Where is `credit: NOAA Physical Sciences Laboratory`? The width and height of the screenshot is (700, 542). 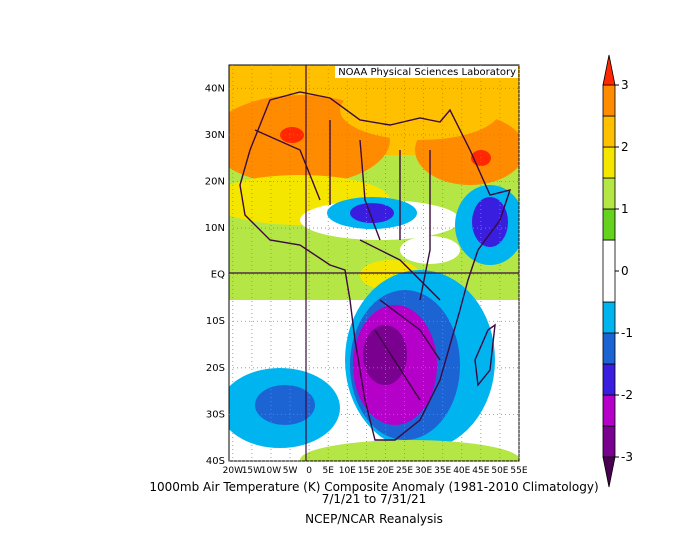 credit: NOAA Physical Sciences Laboratory is located at coordinates (427, 72).